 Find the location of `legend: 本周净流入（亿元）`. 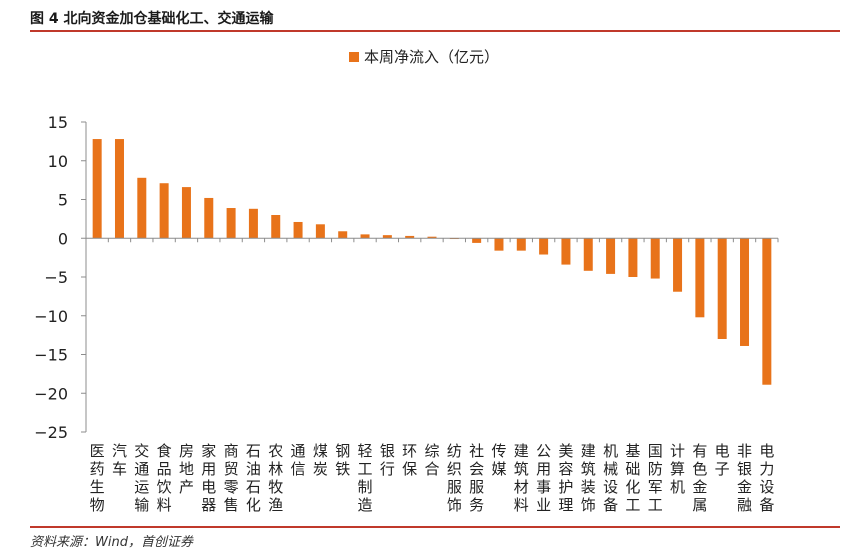

legend: 本周净流入（亿元） is located at coordinates (424, 57).